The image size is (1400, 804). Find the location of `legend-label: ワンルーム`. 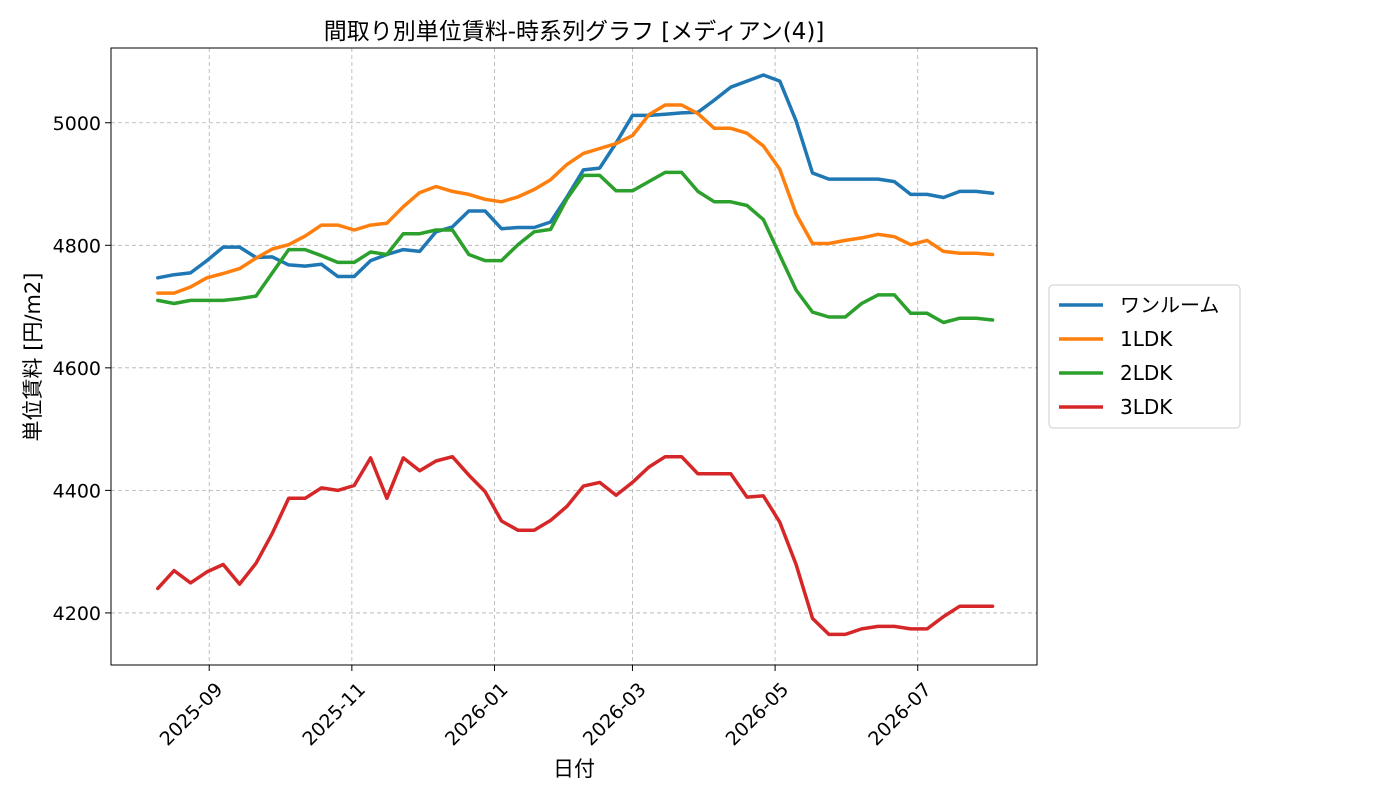

legend-label: ワンルーム is located at coordinates (1169, 305).